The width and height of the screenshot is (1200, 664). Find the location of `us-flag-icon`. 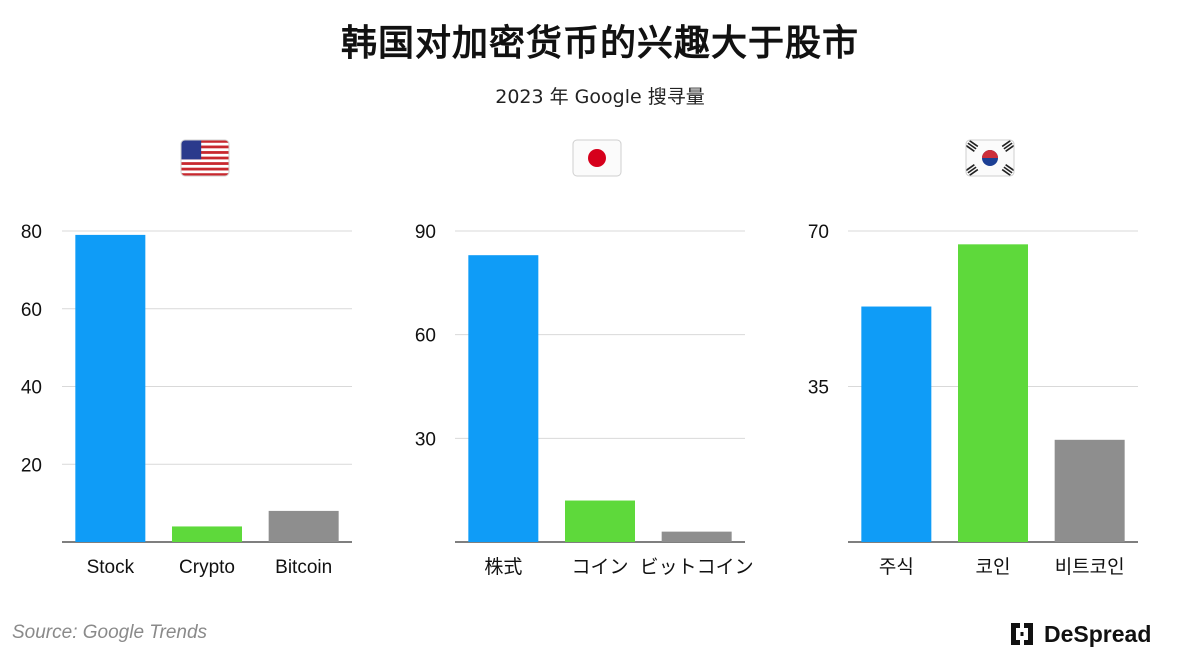

us-flag-icon is located at coordinates (205, 158).